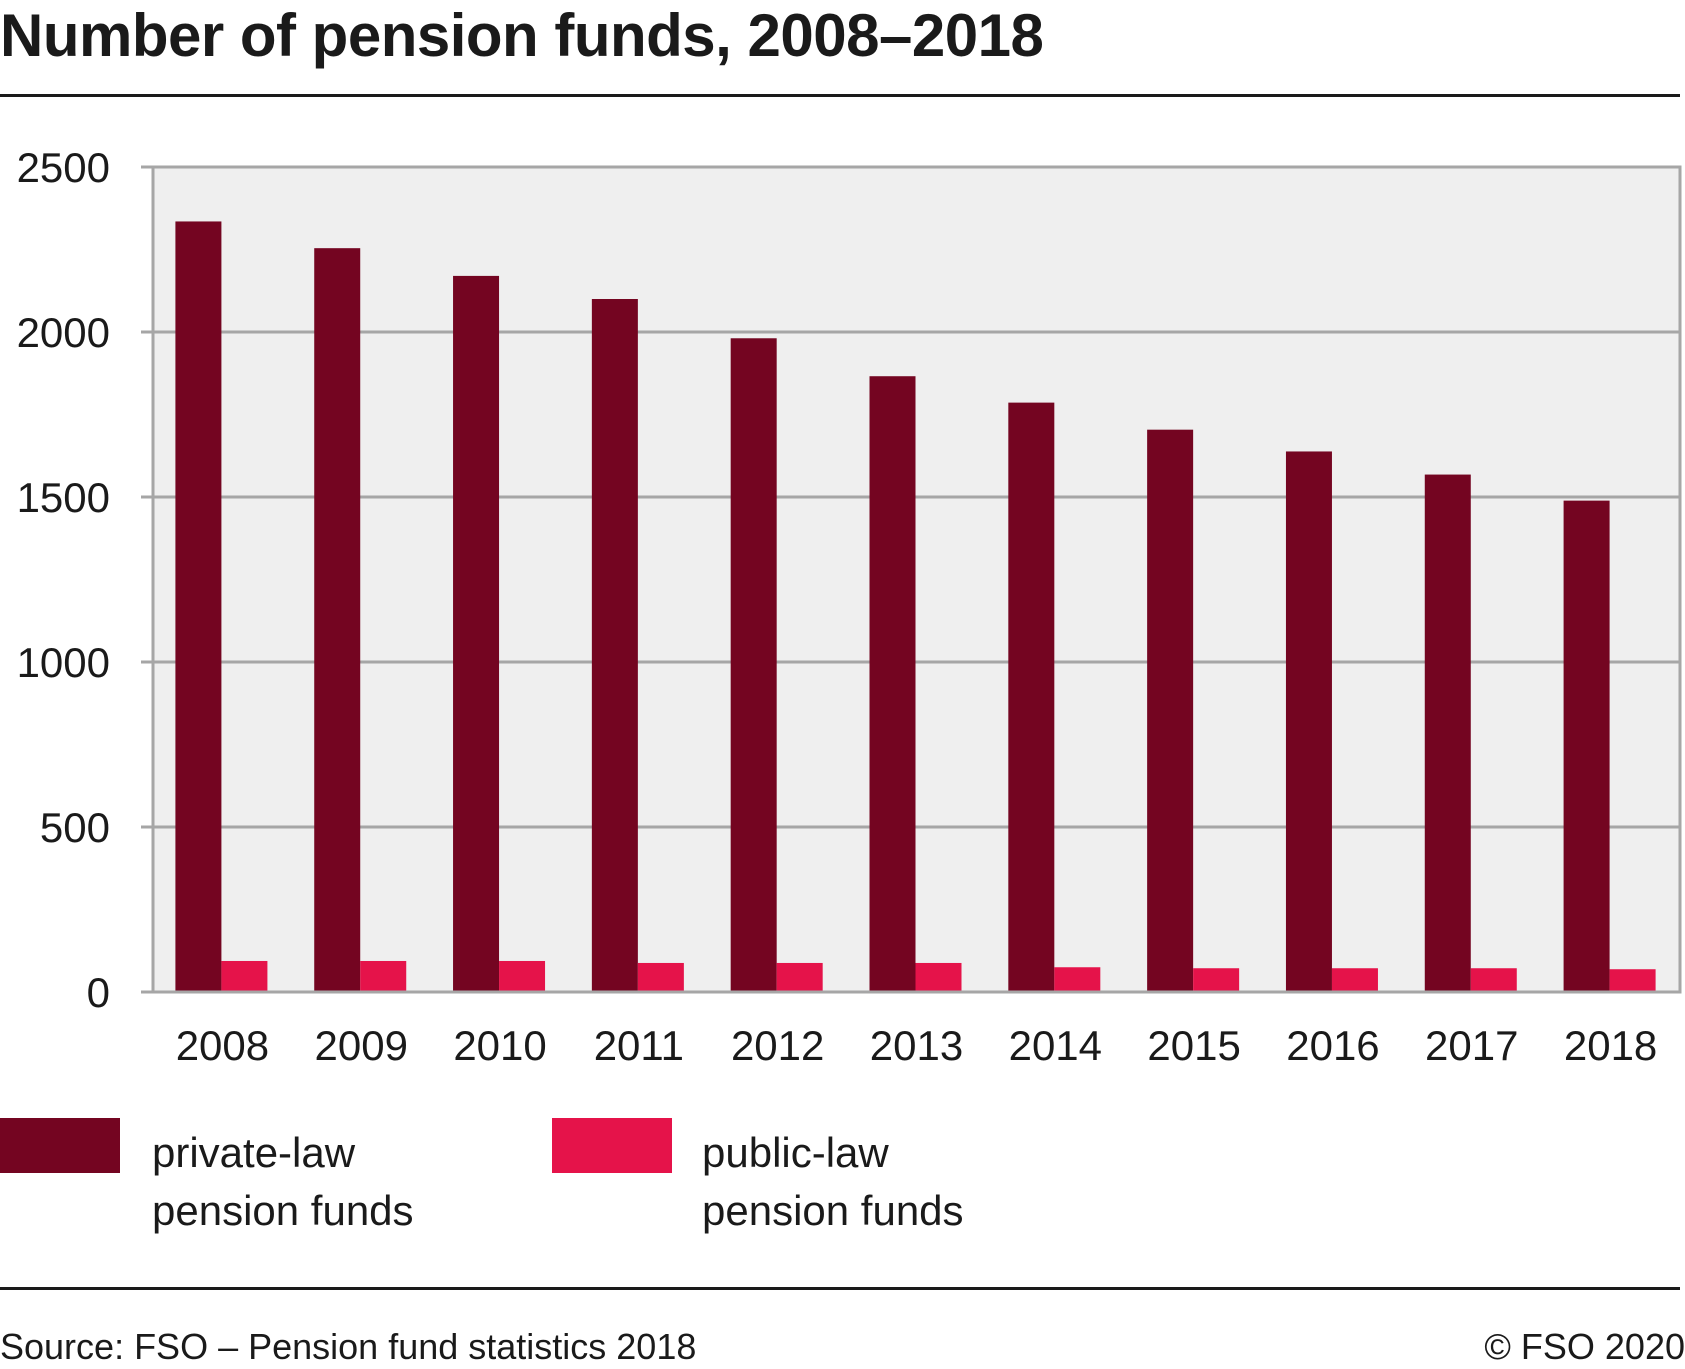 The height and width of the screenshot is (1369, 1685). Describe the element at coordinates (840, 95) in the screenshot. I see `title-rule` at that location.